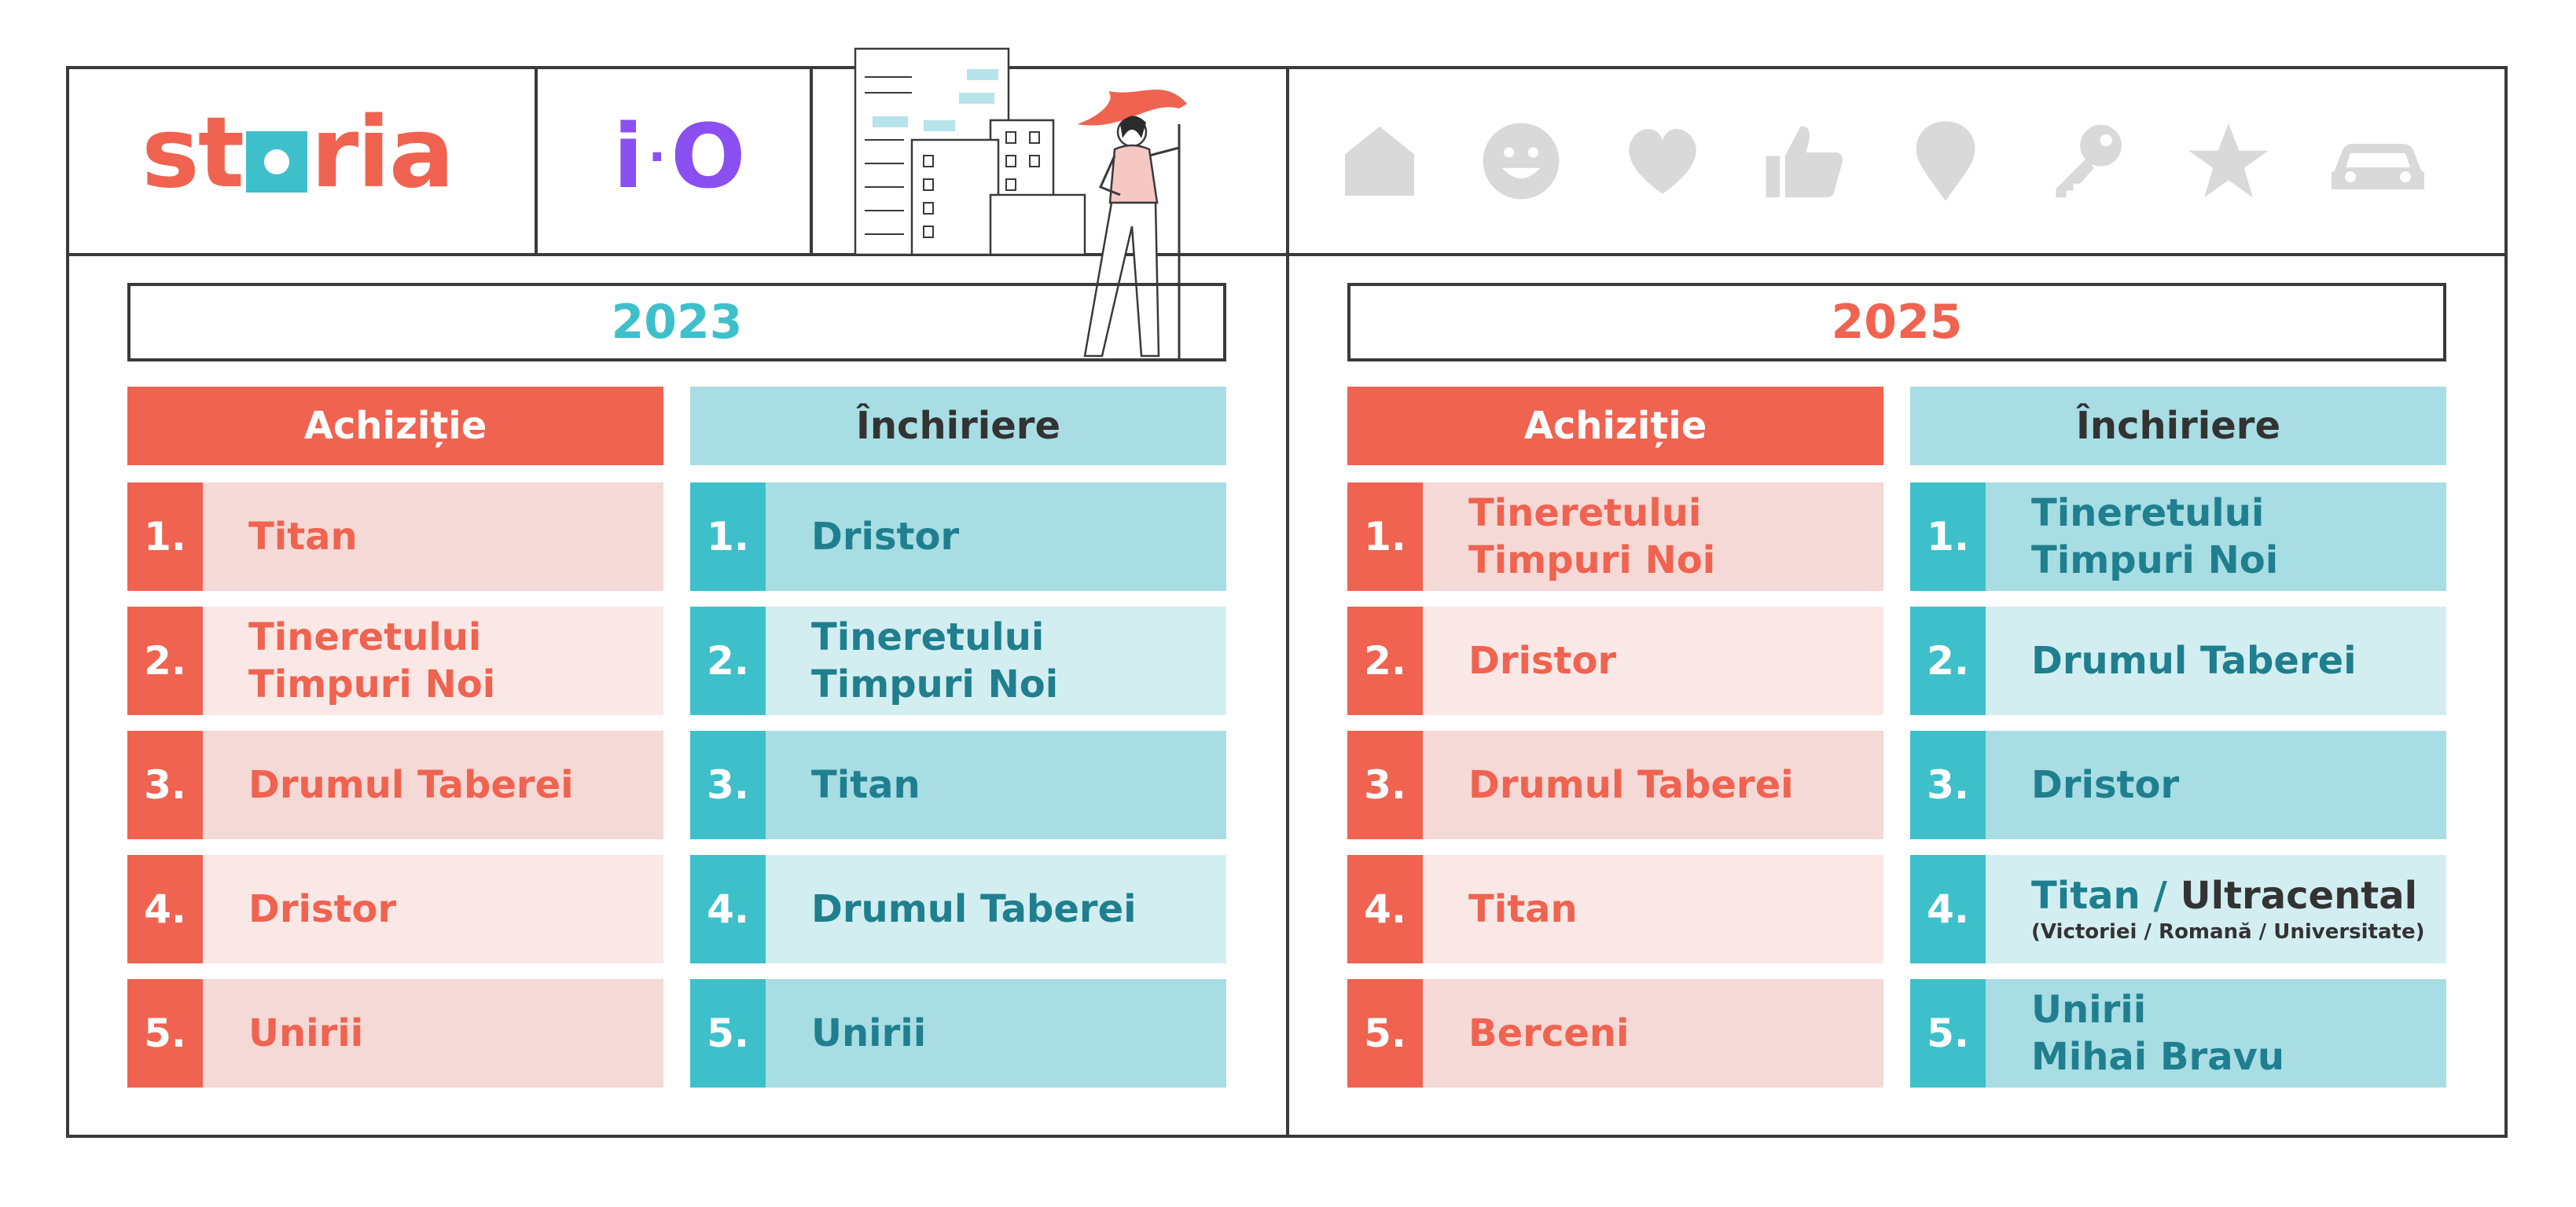 This screenshot has width=2576, height=1207. I want to click on storia-logo: st ria, so click(297, 153).